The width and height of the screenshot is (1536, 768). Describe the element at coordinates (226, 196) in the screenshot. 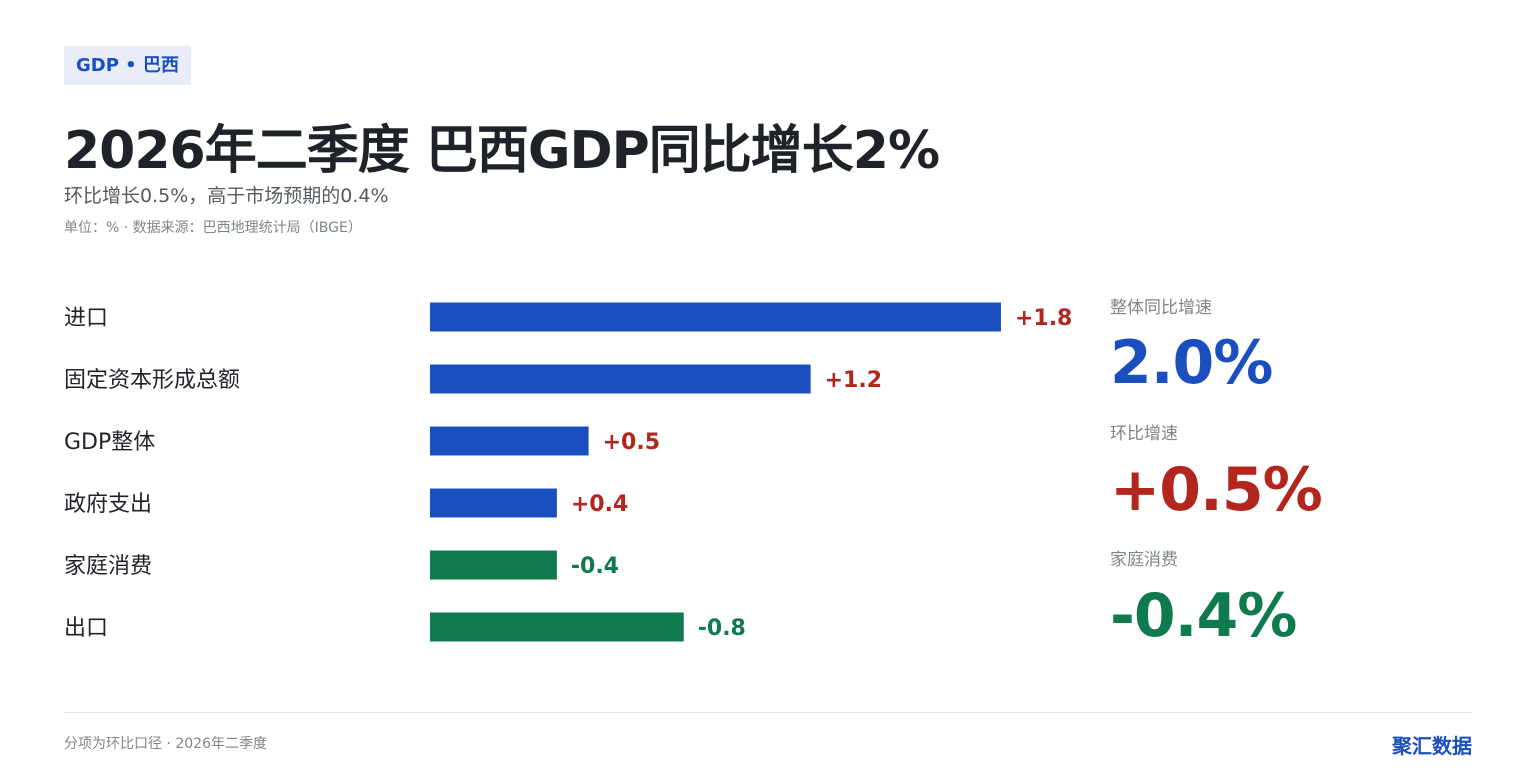

I see `headline-subtitle: 环比增长0.5%，高于市场预期的0.4%` at that location.